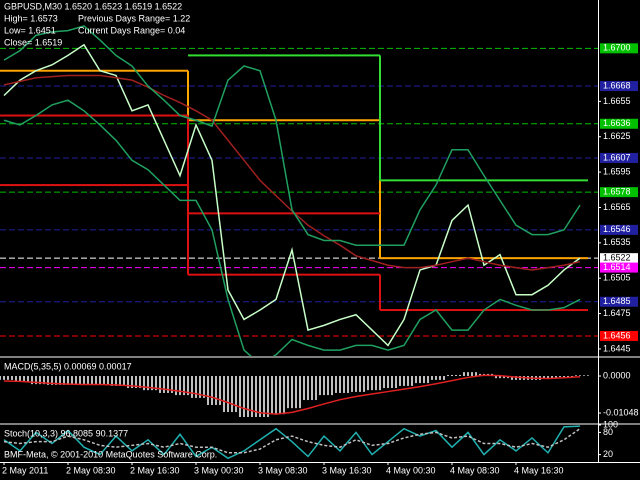  What do you see at coordinates (617, 101) in the screenshot?
I see `y-tick-label: 1.6655` at bounding box center [617, 101].